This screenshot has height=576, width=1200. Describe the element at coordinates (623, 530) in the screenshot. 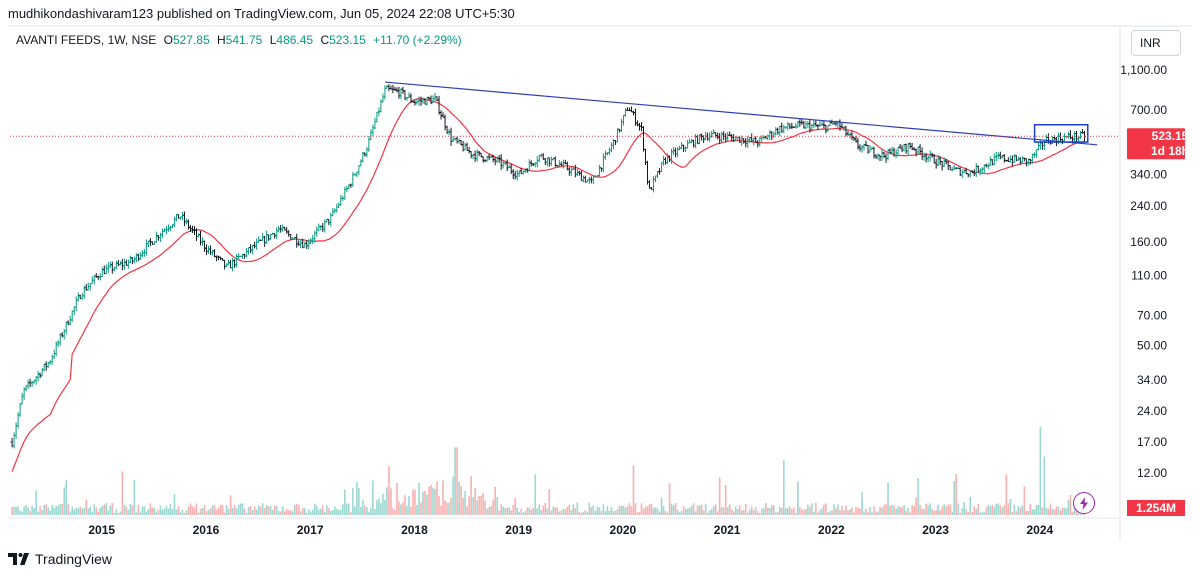

I see `x-tick-label: 2020` at that location.